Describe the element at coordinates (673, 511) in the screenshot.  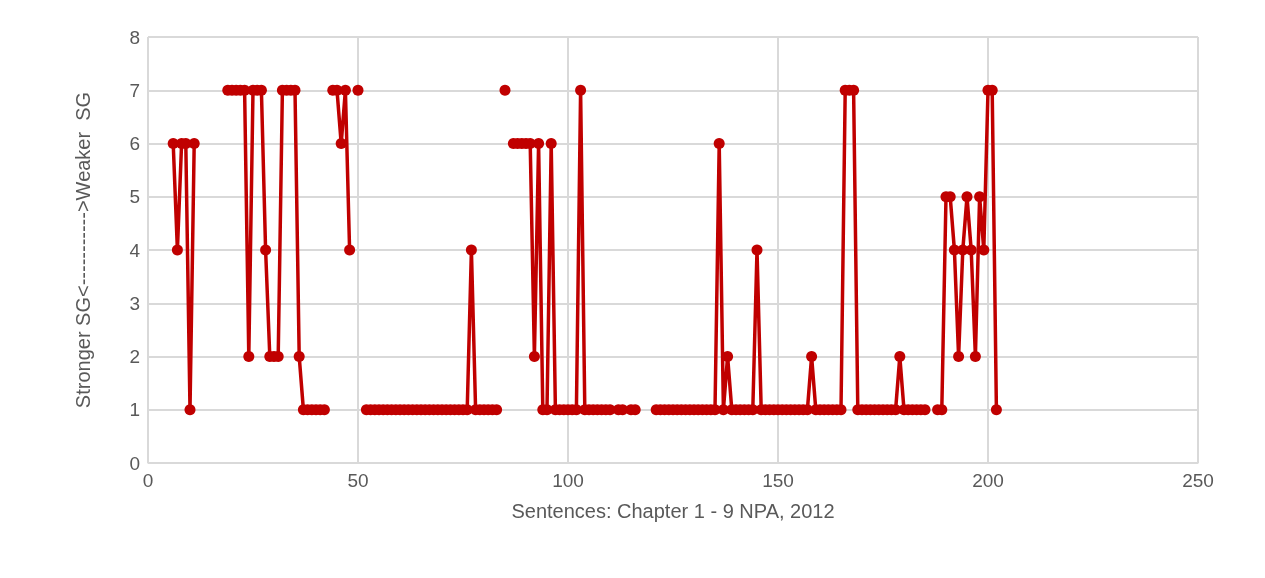
I see `x-axis-title: Sentences: Chapter 1 - 9 NPA, 2012` at that location.